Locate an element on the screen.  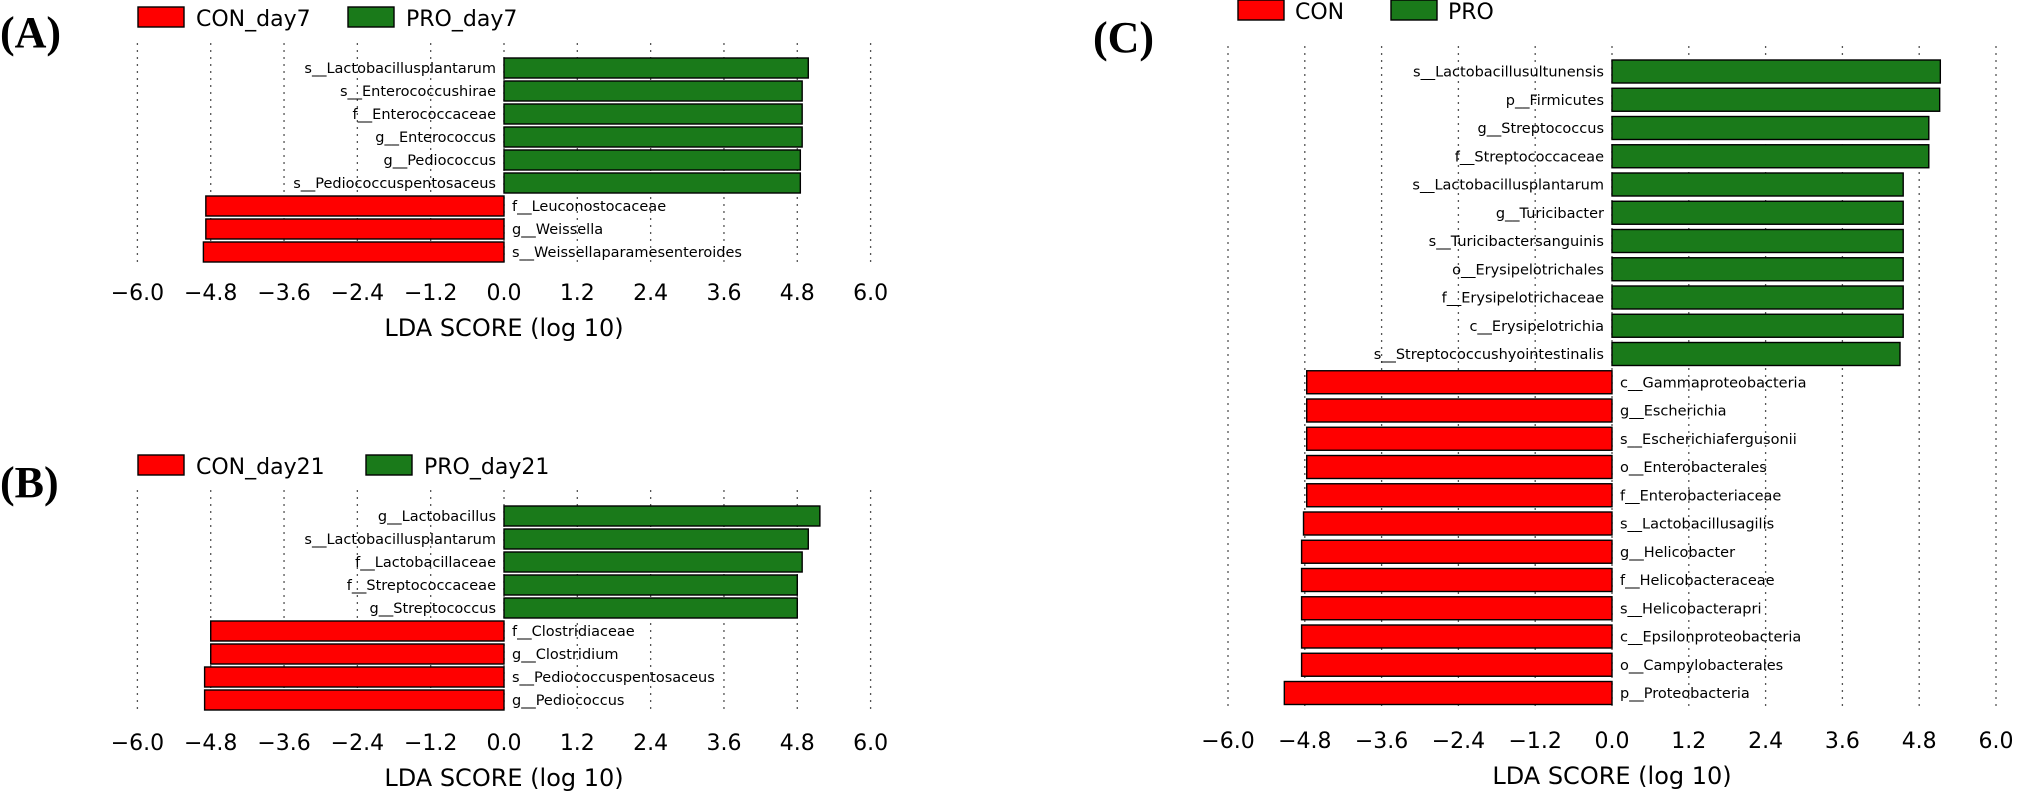
bar-label: f__Enterococcaceae is located at coordinates (425, 115).